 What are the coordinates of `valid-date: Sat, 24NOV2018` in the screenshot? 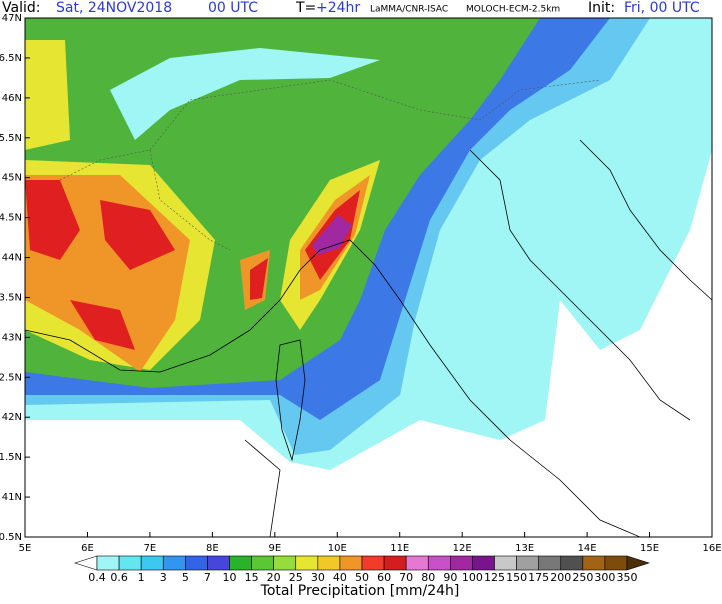 It's located at (114, 8).